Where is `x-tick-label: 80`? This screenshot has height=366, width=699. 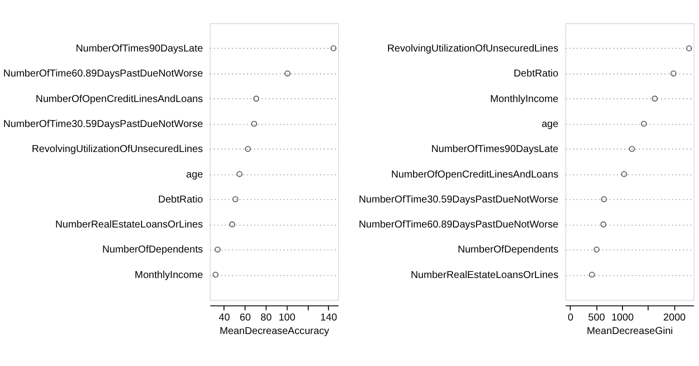
x-tick-label: 80 is located at coordinates (266, 318).